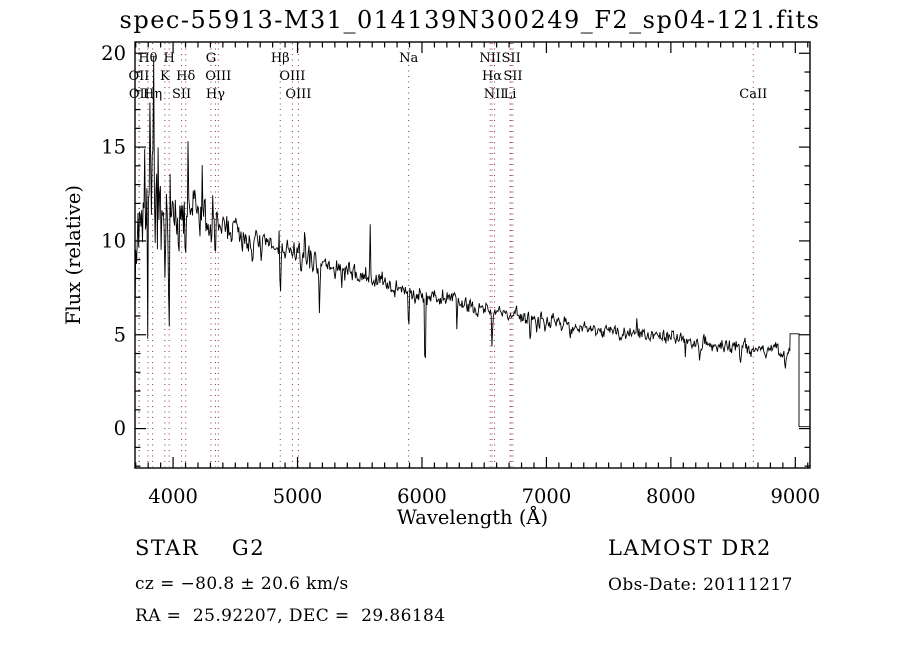  Describe the element at coordinates (211, 58) in the screenshot. I see `spectral-line-label: G` at that location.